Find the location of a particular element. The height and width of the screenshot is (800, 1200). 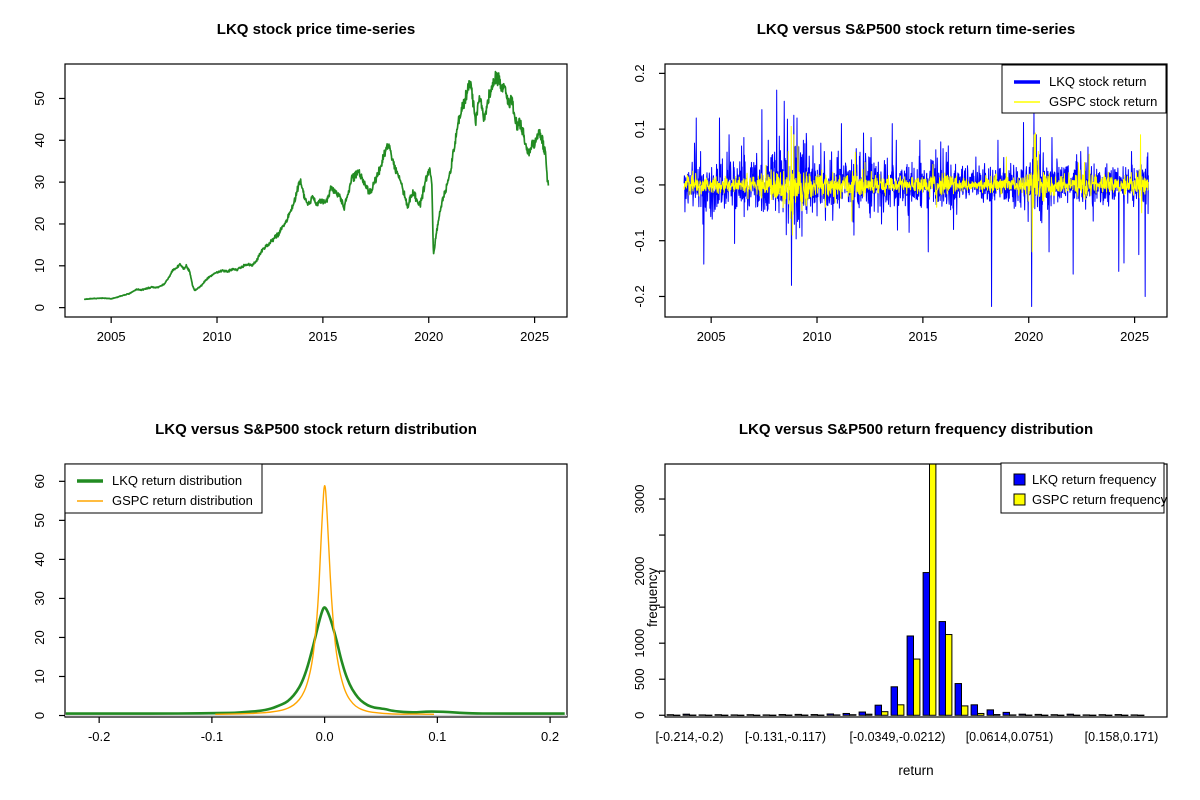

y-tick-label: 0.1 is located at coordinates (639, 129).